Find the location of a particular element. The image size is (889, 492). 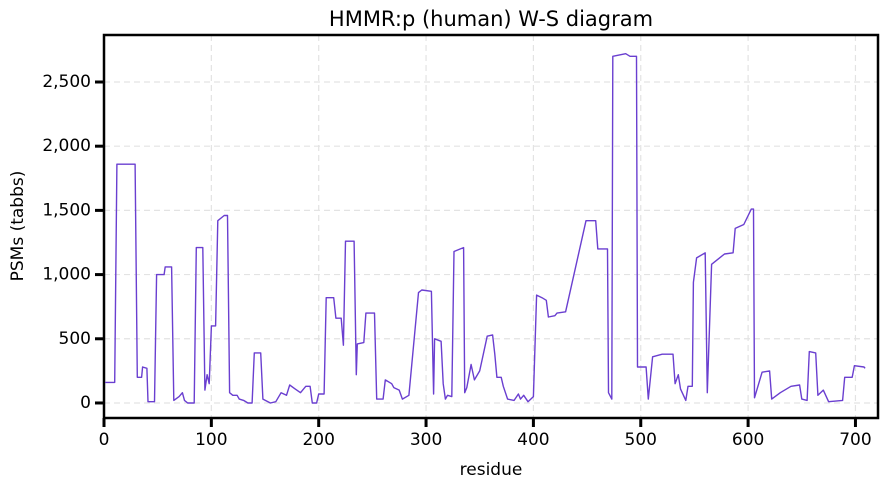

x-tick-label: 400 is located at coordinates (533, 440).